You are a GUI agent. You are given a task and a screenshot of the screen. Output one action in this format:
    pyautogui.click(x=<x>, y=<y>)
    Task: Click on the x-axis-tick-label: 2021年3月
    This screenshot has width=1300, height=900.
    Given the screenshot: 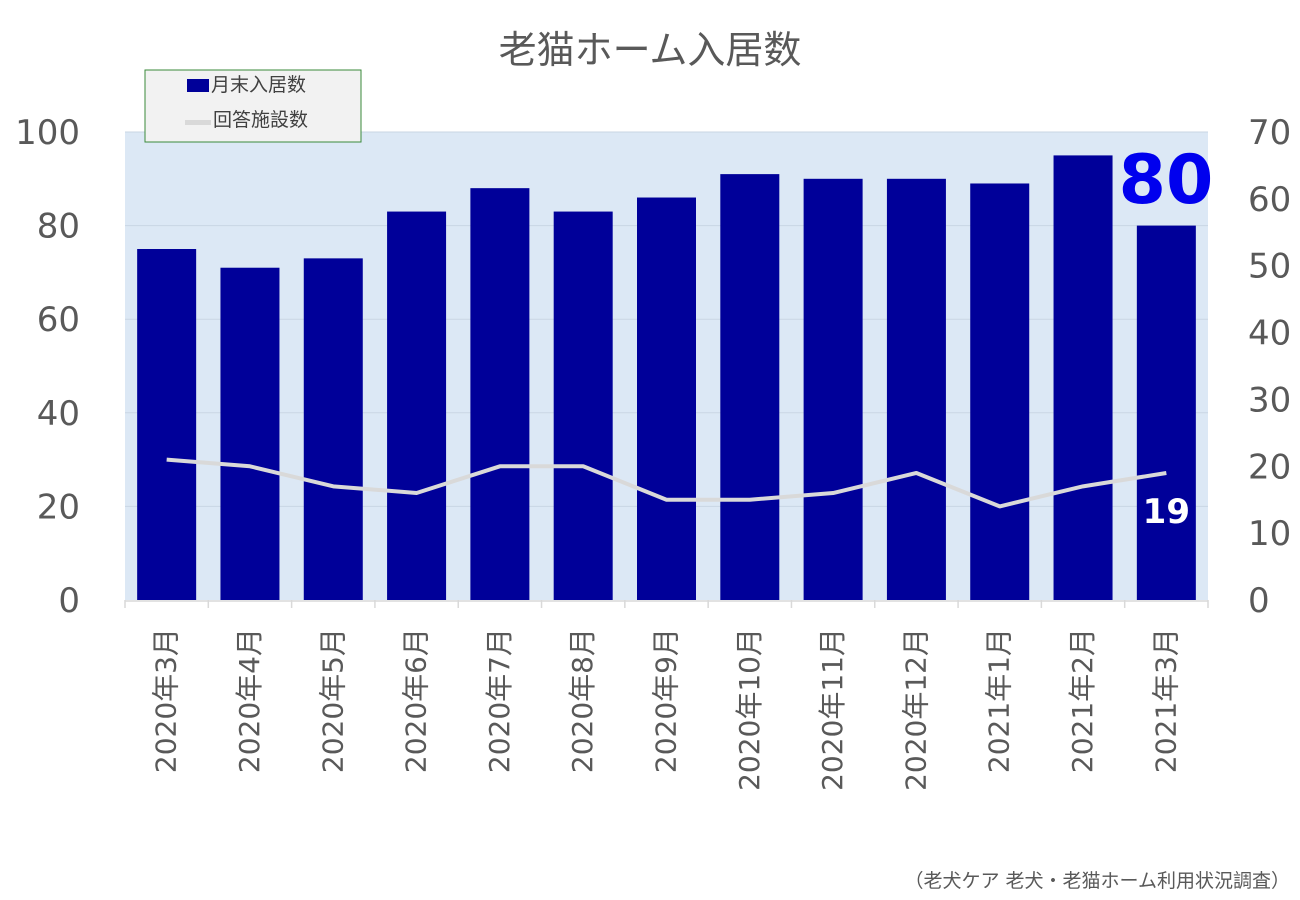 What is the action you would take?
    pyautogui.click(x=1165, y=700)
    